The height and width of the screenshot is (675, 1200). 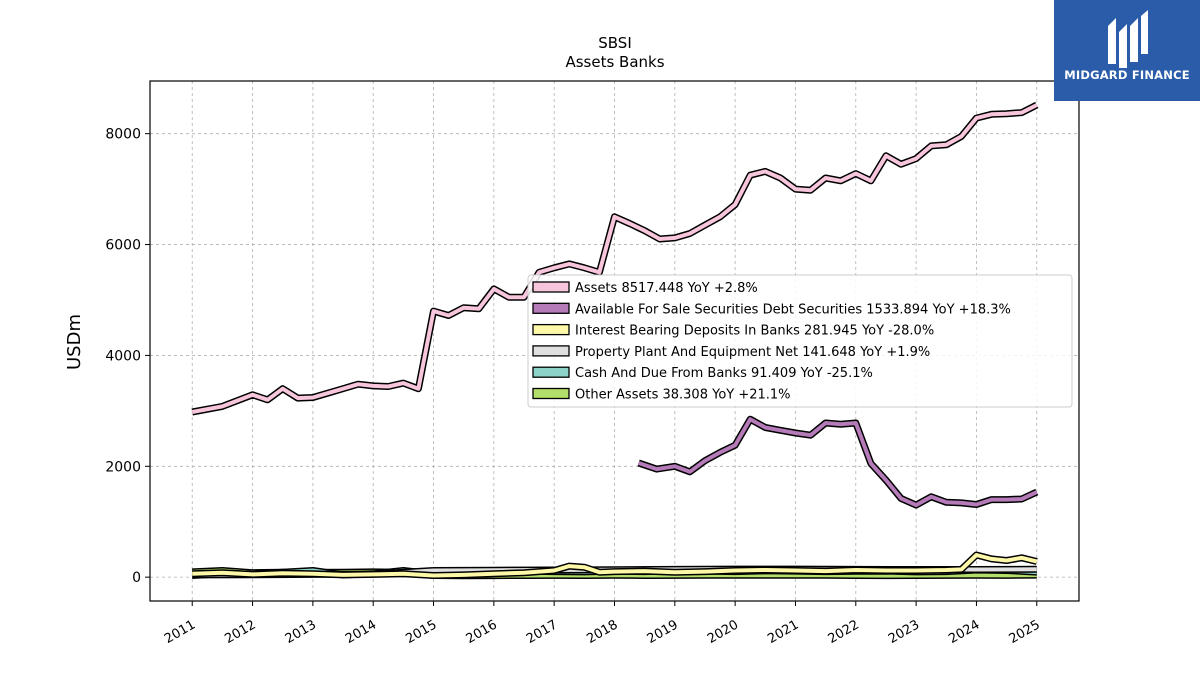 I want to click on x-tick-label: 2016, so click(x=482, y=632).